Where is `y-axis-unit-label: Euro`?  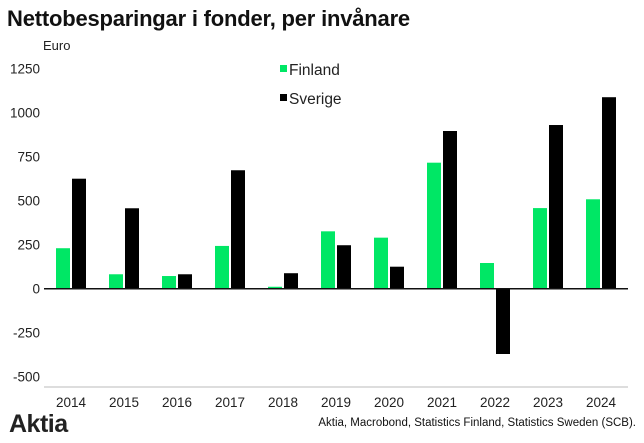 y-axis-unit-label: Euro is located at coordinates (57, 45).